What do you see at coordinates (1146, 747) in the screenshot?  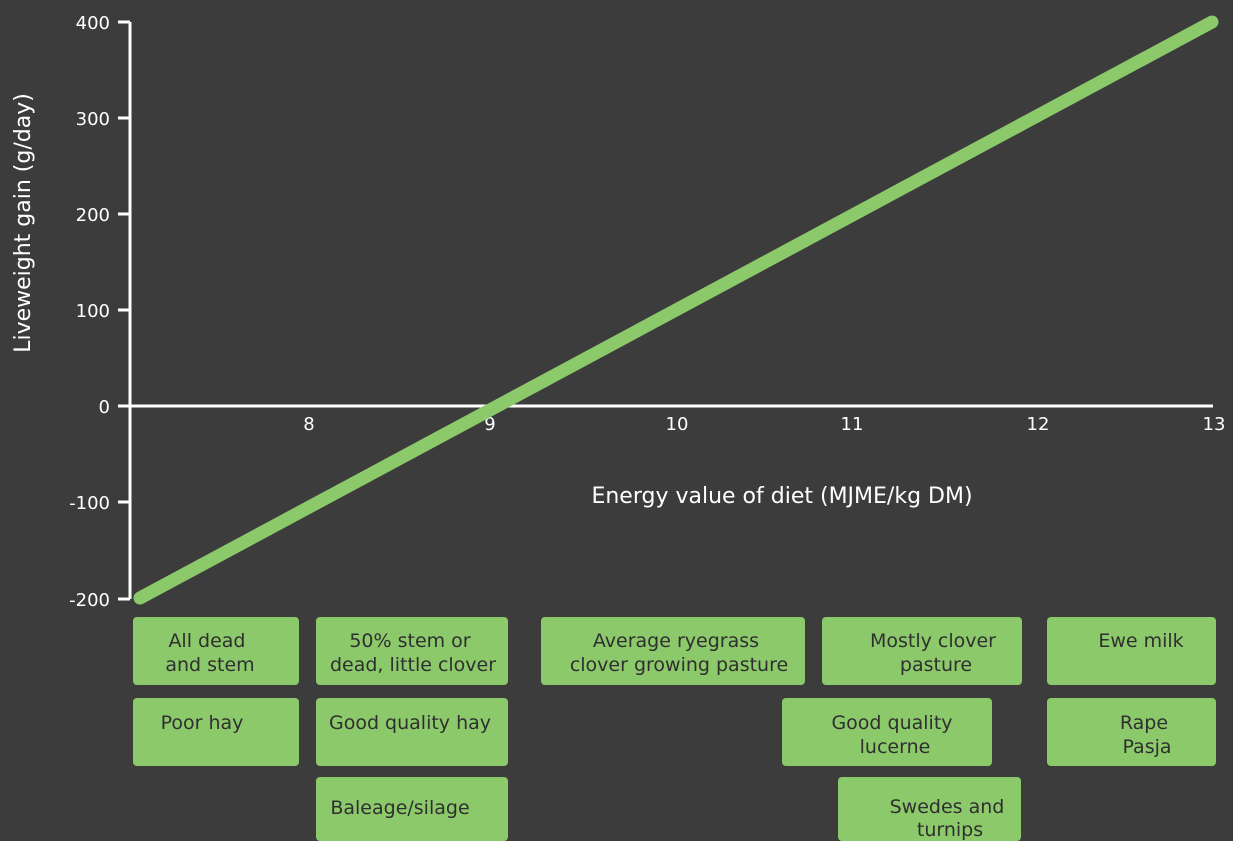 I see `feed-box-line: Pasja` at bounding box center [1146, 747].